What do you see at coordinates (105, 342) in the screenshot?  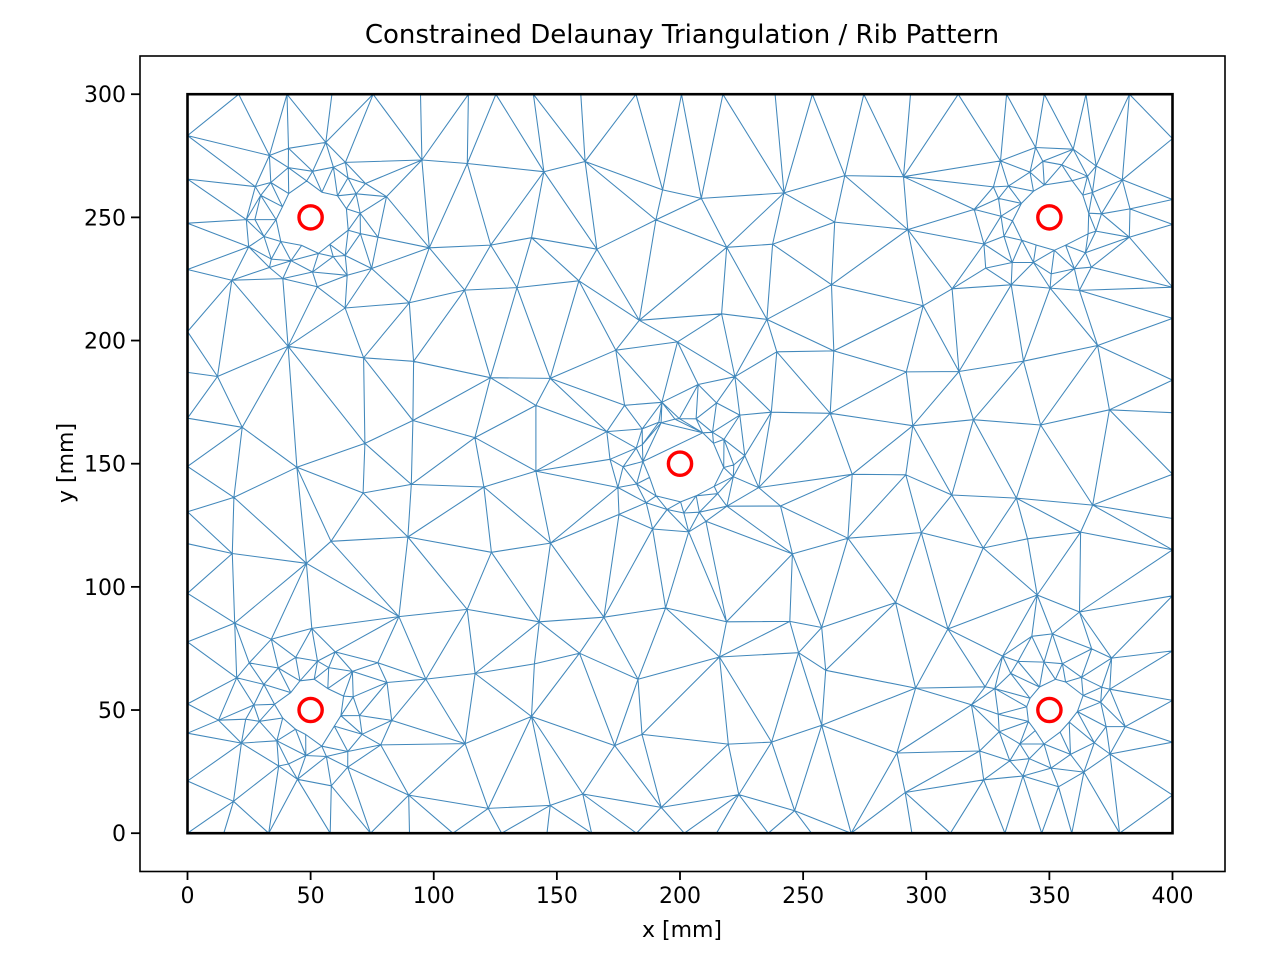 I see `y-tick-label: 200` at bounding box center [105, 342].